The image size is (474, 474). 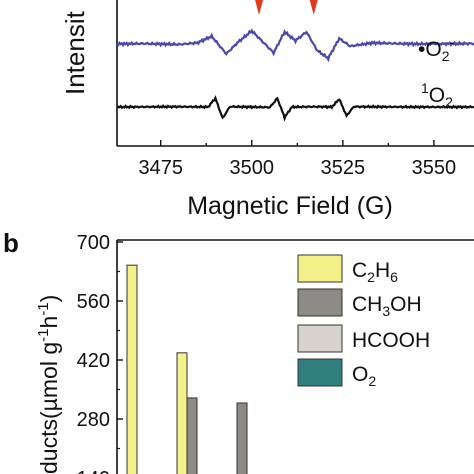 I want to click on trace-singlet, so click(x=295, y=108).